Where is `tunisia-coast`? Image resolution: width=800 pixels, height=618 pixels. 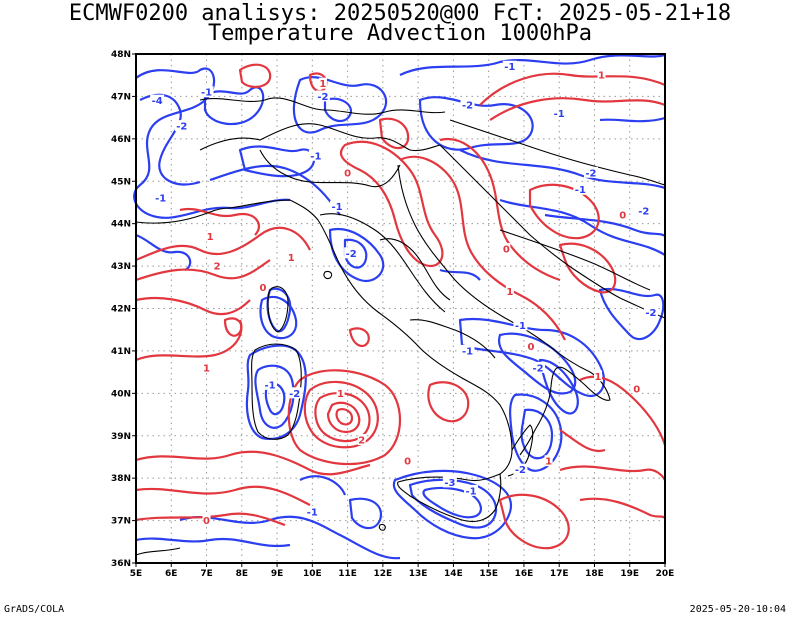
tunisia-coast is located at coordinates (158, 551).